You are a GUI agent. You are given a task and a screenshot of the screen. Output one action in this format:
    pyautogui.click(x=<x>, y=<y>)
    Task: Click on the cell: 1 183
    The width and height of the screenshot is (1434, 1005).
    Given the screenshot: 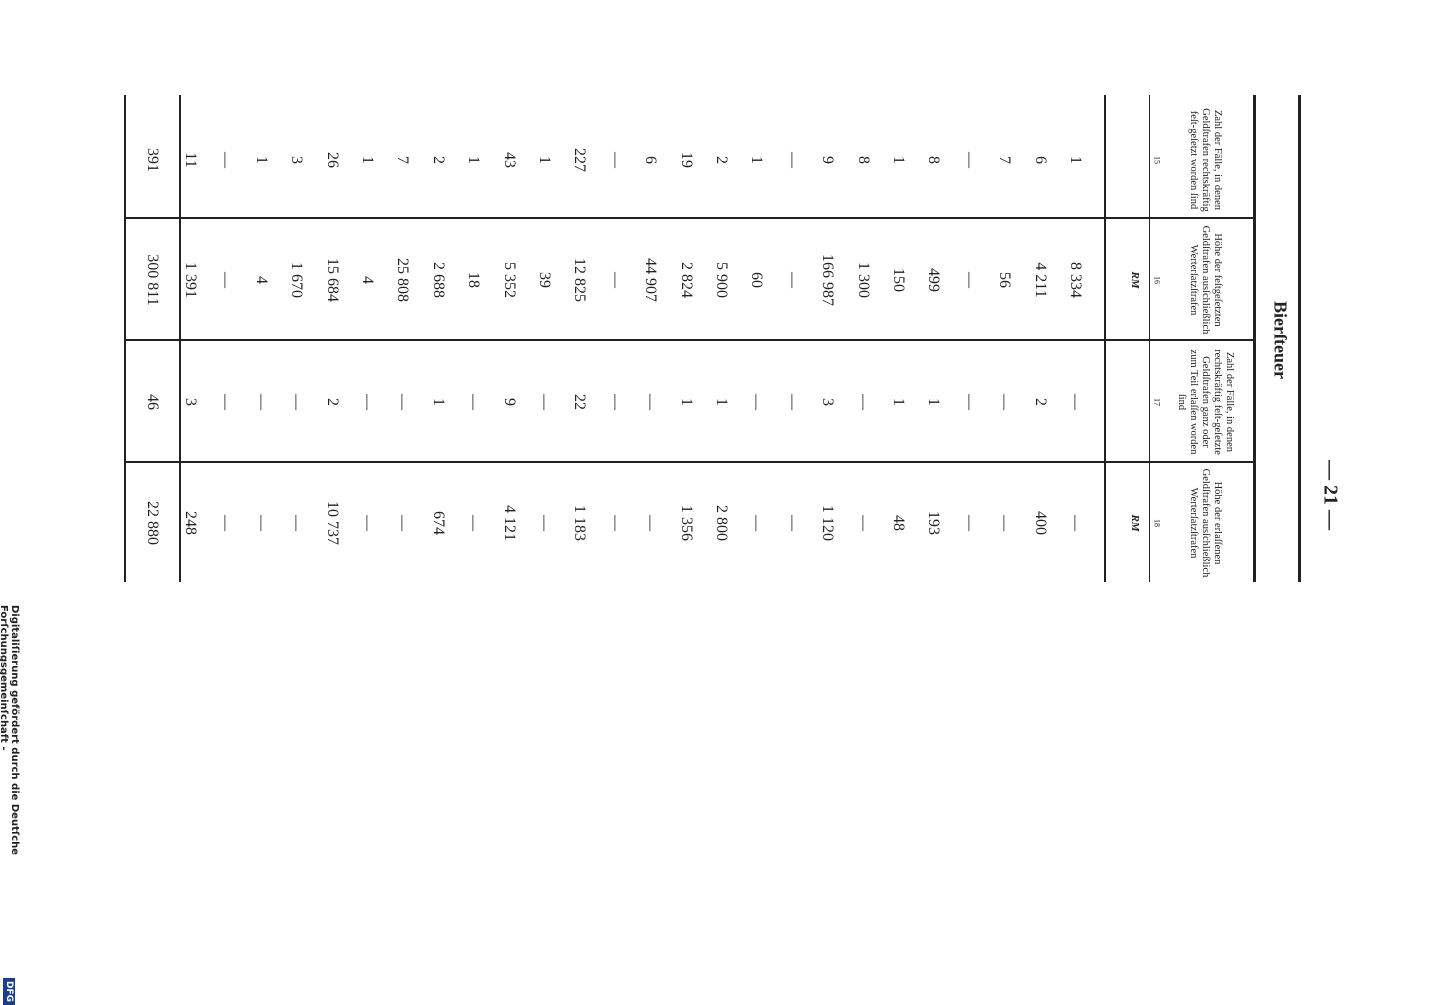 What is the action you would take?
    pyautogui.click(x=580, y=523)
    